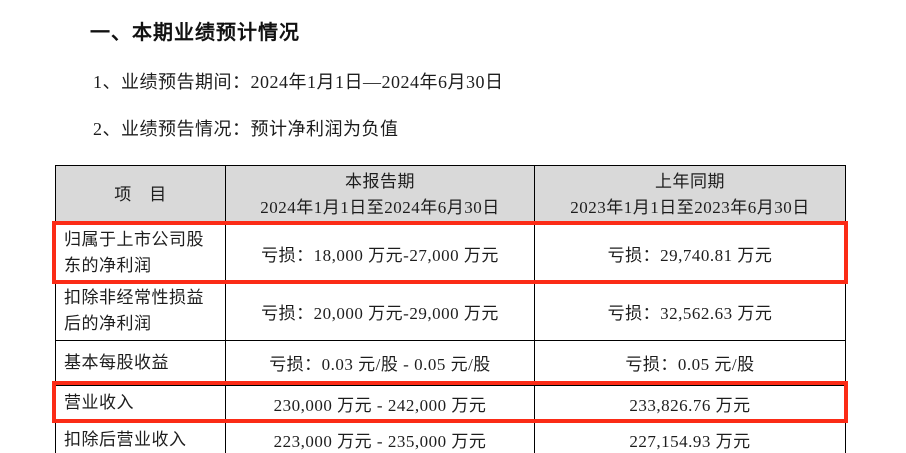 This screenshot has width=906, height=453. I want to click on current-period-cell: 亏损：18,000 万元-27,000 万元, so click(380, 253).